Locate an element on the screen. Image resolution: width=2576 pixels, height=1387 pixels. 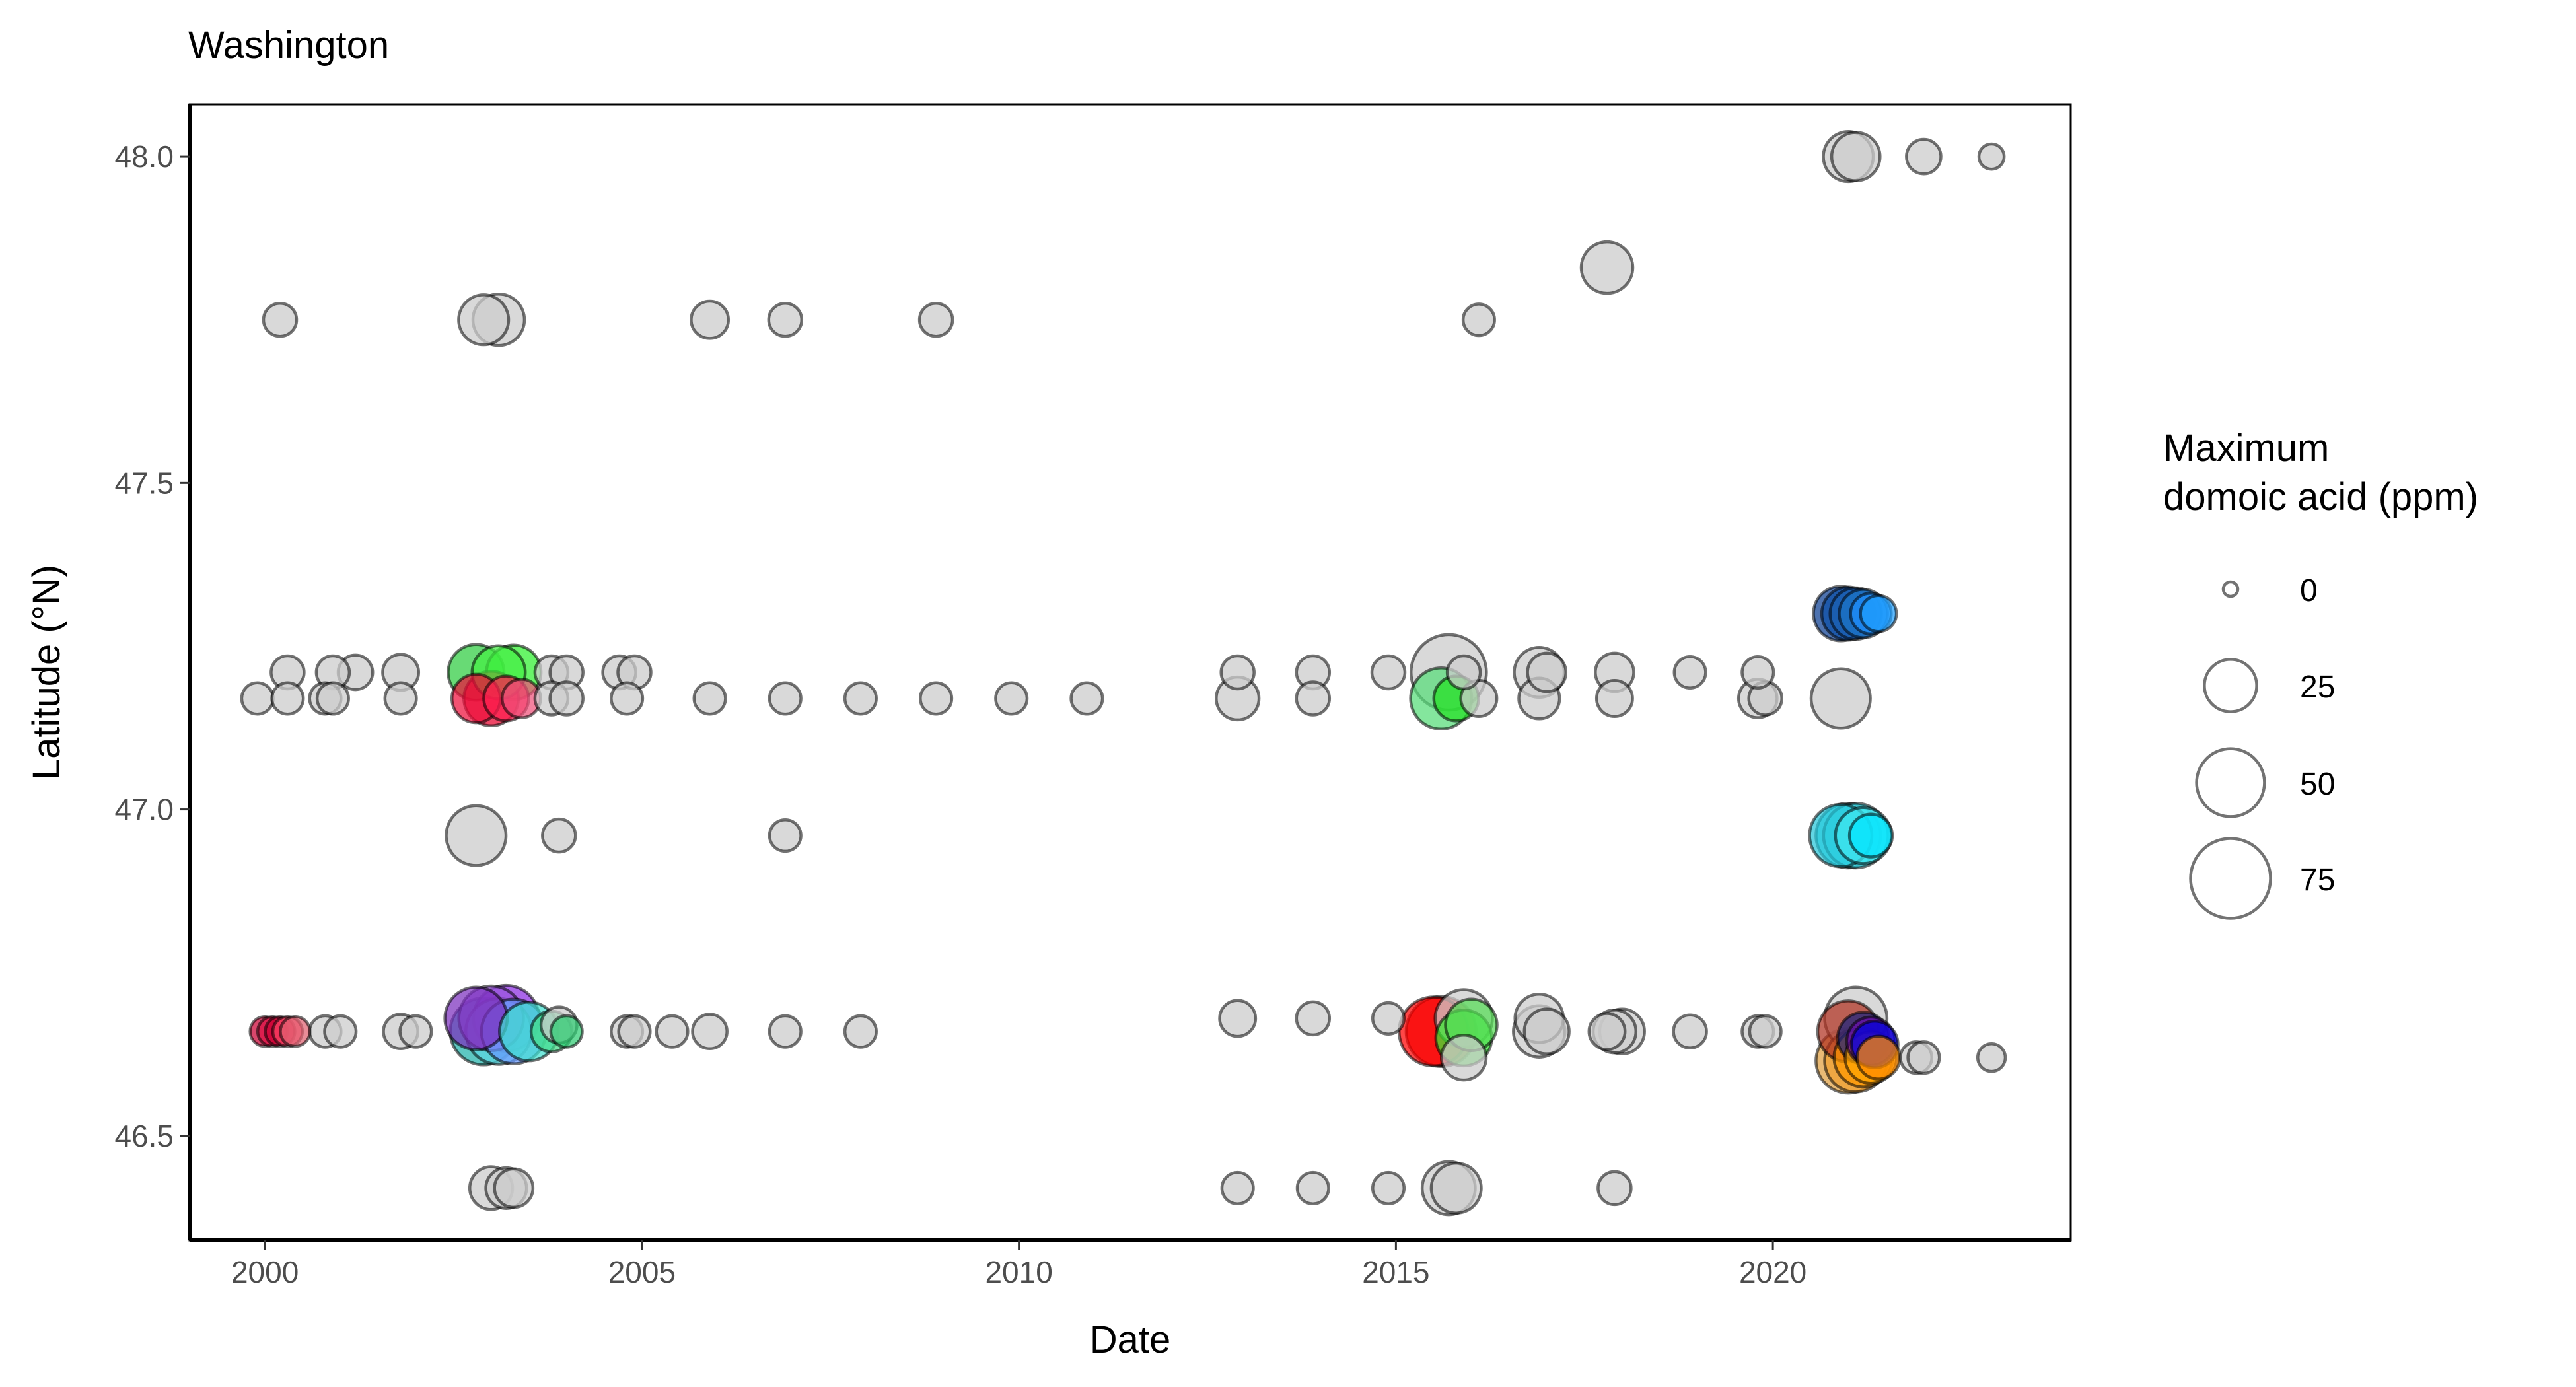
chart-title: Washington is located at coordinates (288, 45).